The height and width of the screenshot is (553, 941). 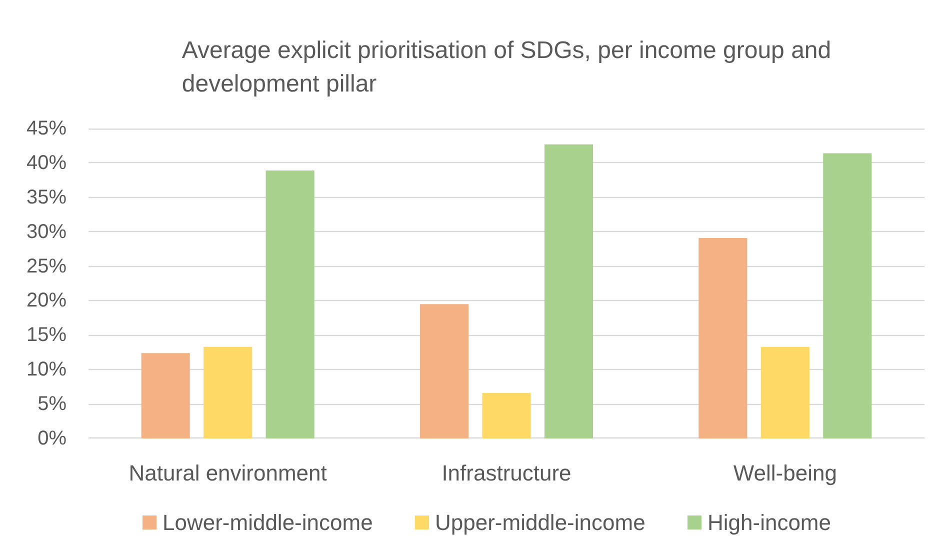 What do you see at coordinates (52, 439) in the screenshot?
I see `y-tick-label: 0%` at bounding box center [52, 439].